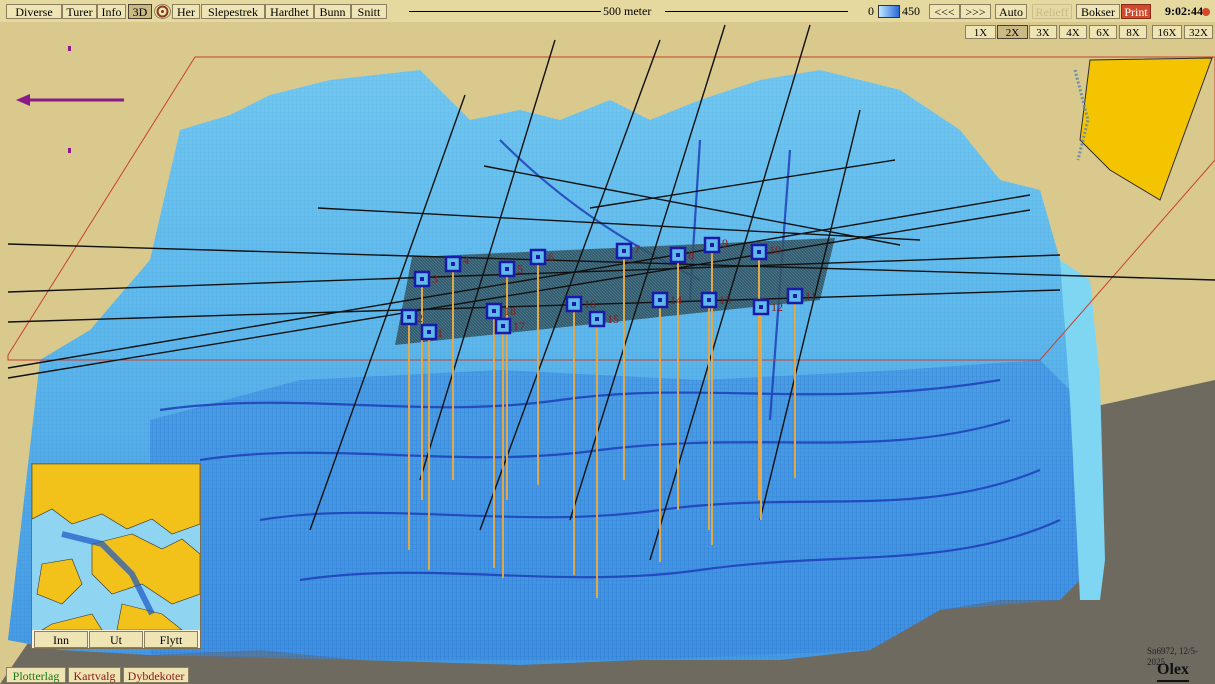 The width and height of the screenshot is (1215, 684). Describe the element at coordinates (681, 255) in the screenshot. I see `marker-8: 8` at that location.